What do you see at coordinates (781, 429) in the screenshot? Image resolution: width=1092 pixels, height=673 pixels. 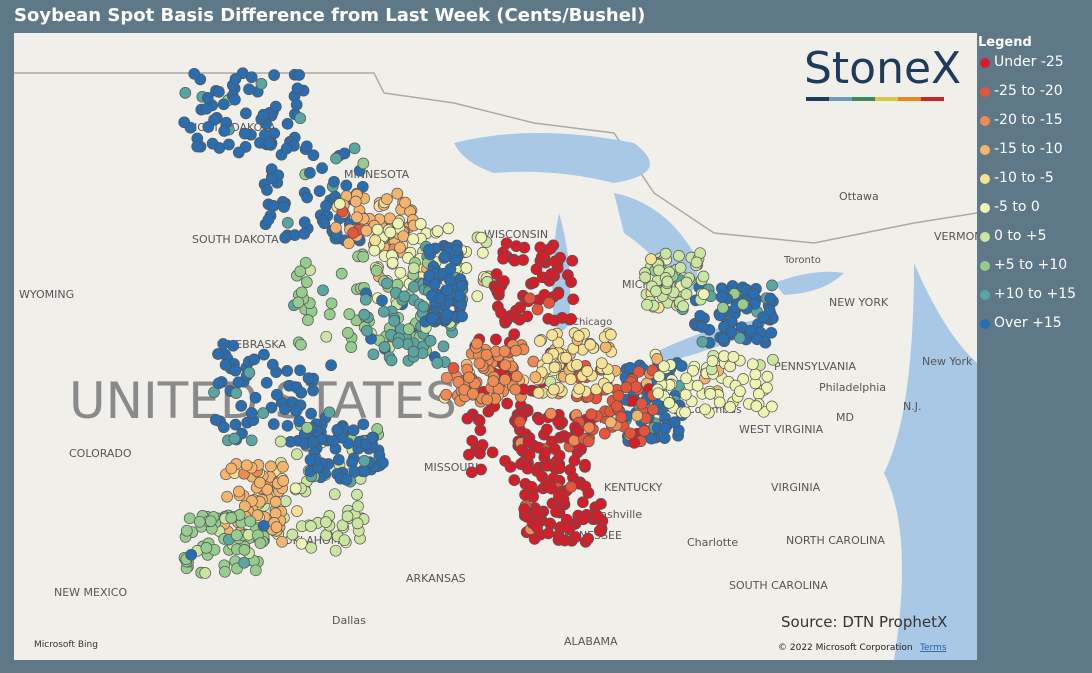 I see `map-label: WEST VIRGINIA` at bounding box center [781, 429].